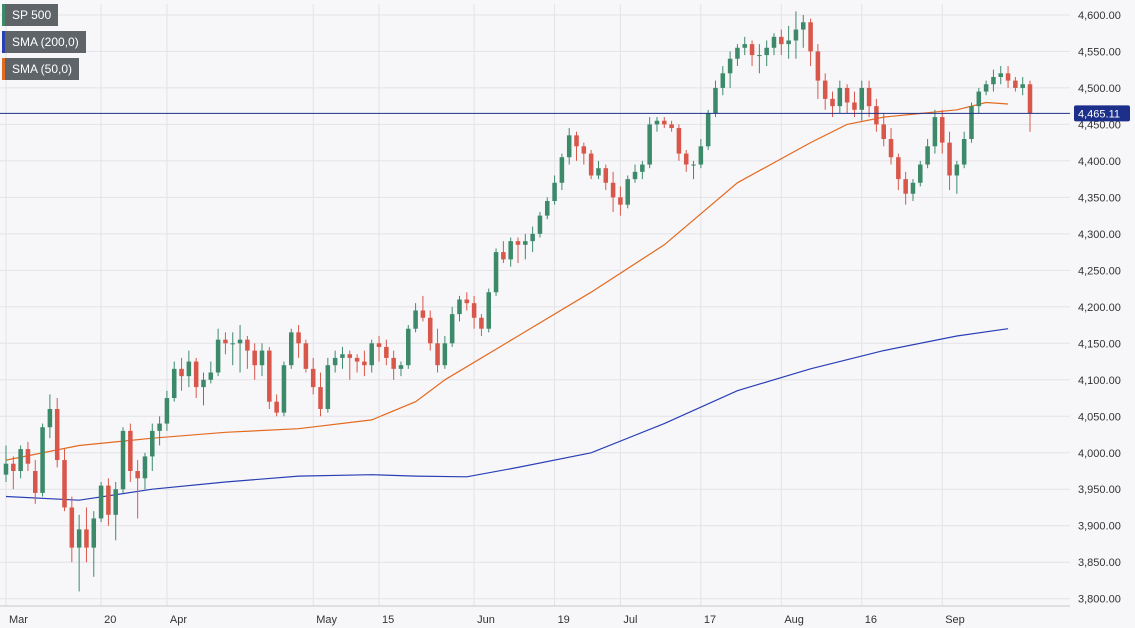  I want to click on y-tick-label: 4,500.00, so click(1099, 89).